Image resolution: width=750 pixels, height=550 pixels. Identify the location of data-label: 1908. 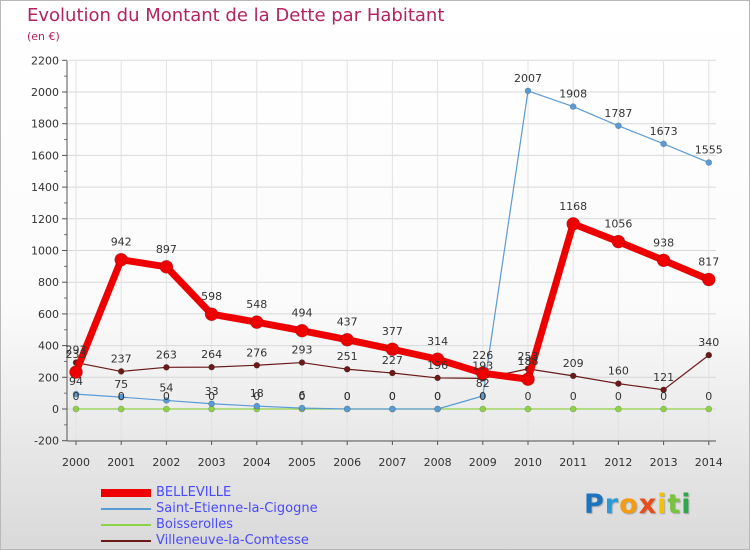
(573, 94).